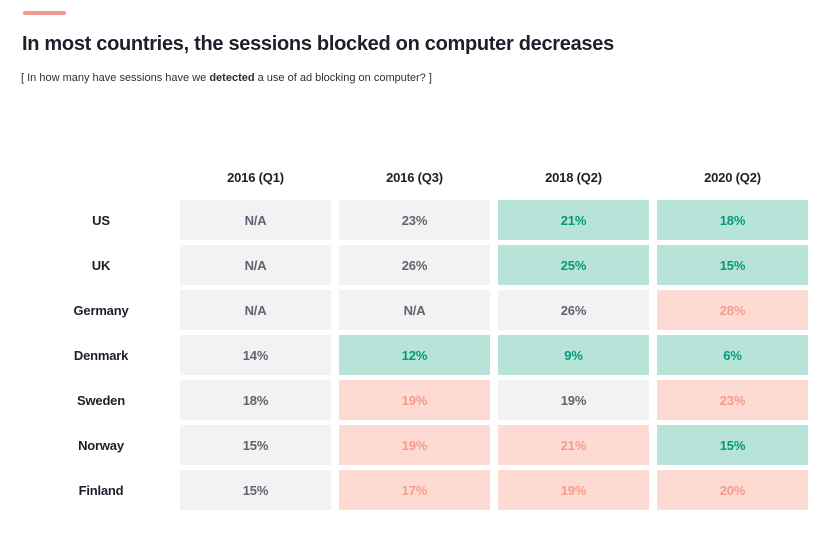  I want to click on row-label: US, so click(101, 220).